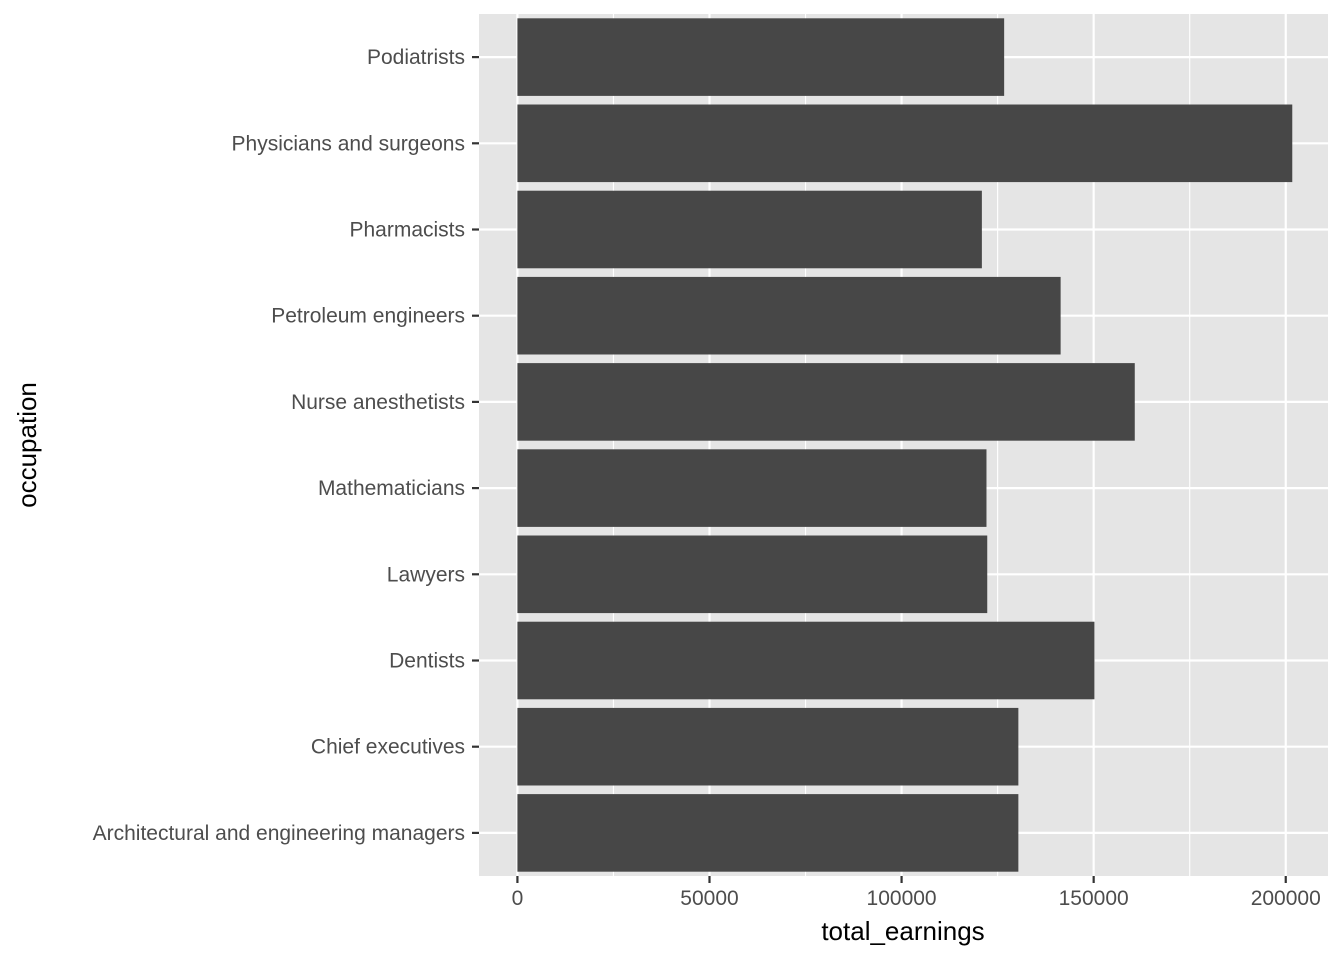  What do you see at coordinates (407, 230) in the screenshot?
I see `y-tick-label: Pharmacists` at bounding box center [407, 230].